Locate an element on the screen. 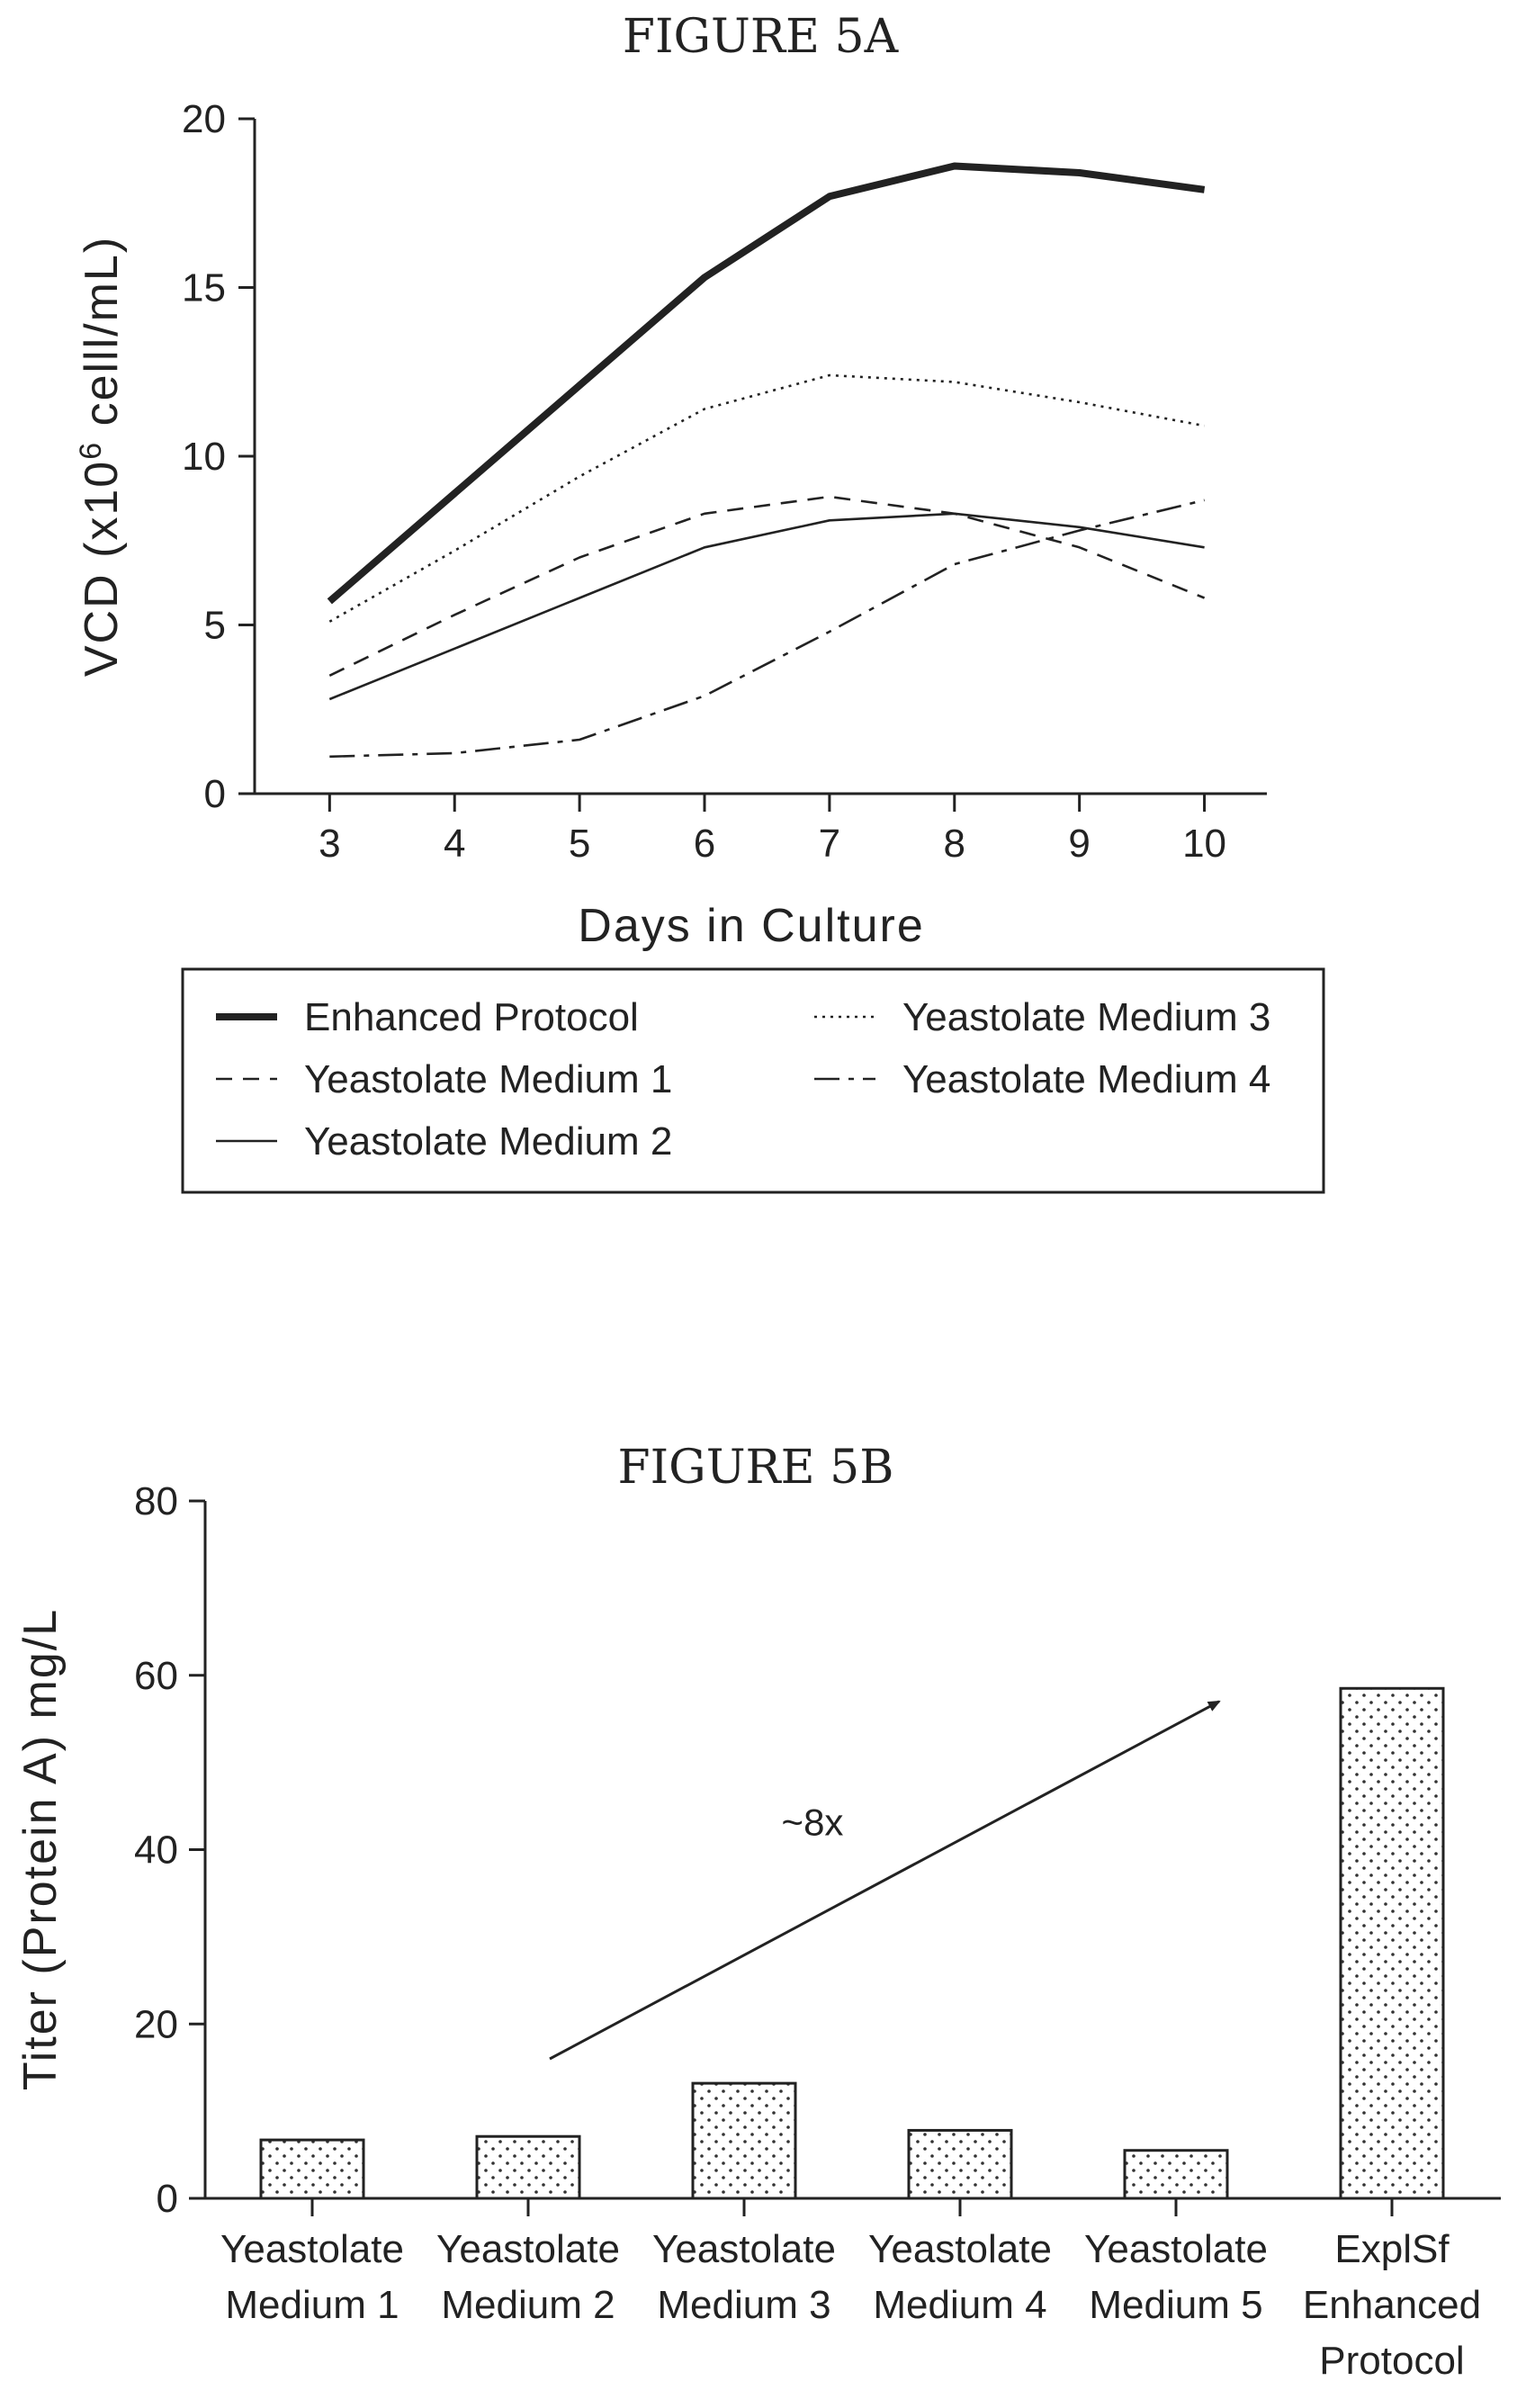 The height and width of the screenshot is (2408, 1526). legend-label-5: Yeastolate Medium 4 is located at coordinates (1086, 1079).